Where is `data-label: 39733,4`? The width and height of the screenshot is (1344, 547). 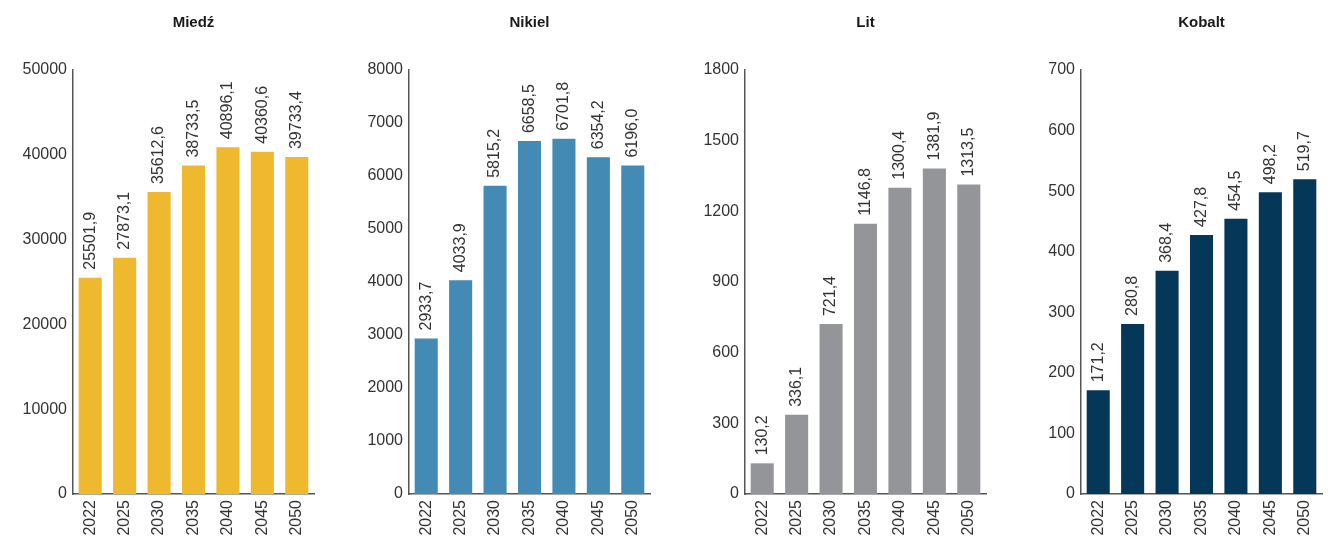 data-label: 39733,4 is located at coordinates (296, 120).